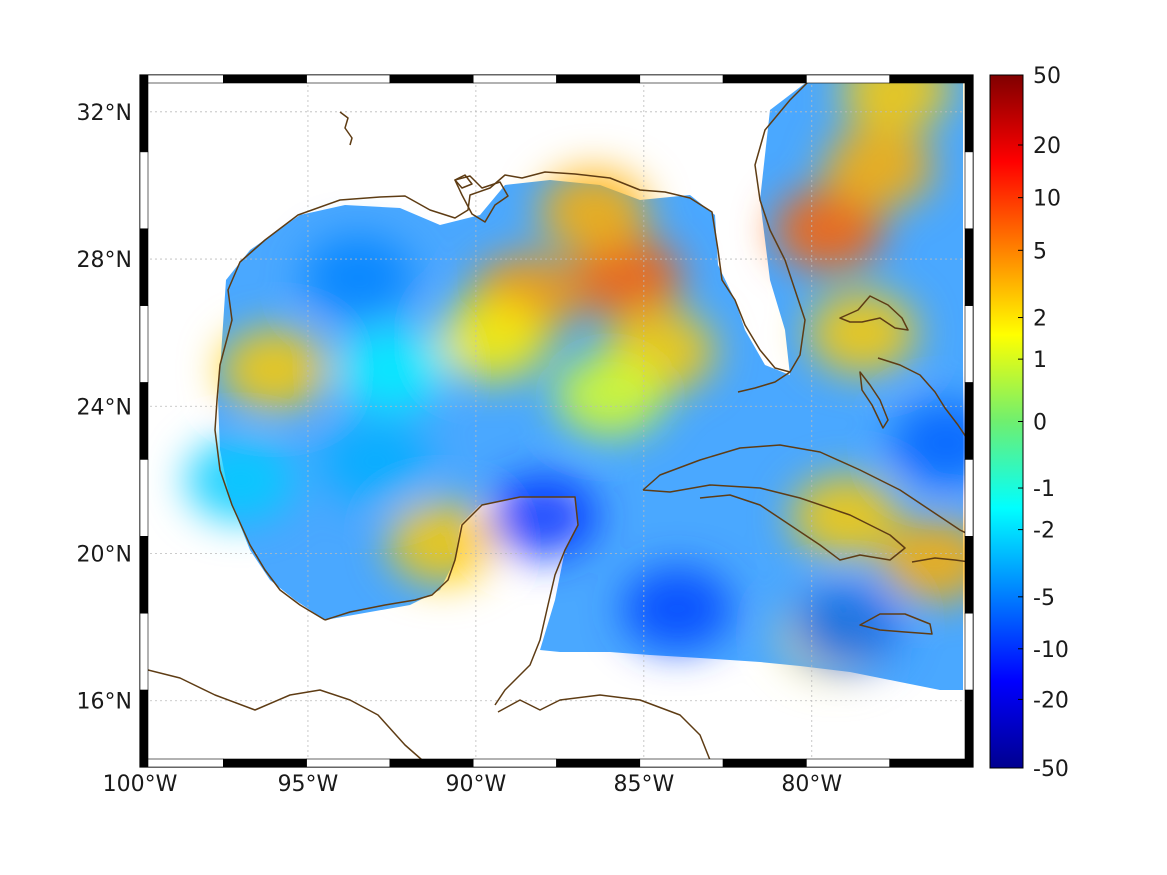 The width and height of the screenshot is (1167, 875). I want to click on y-tick-label: 24°N, so click(104, 407).